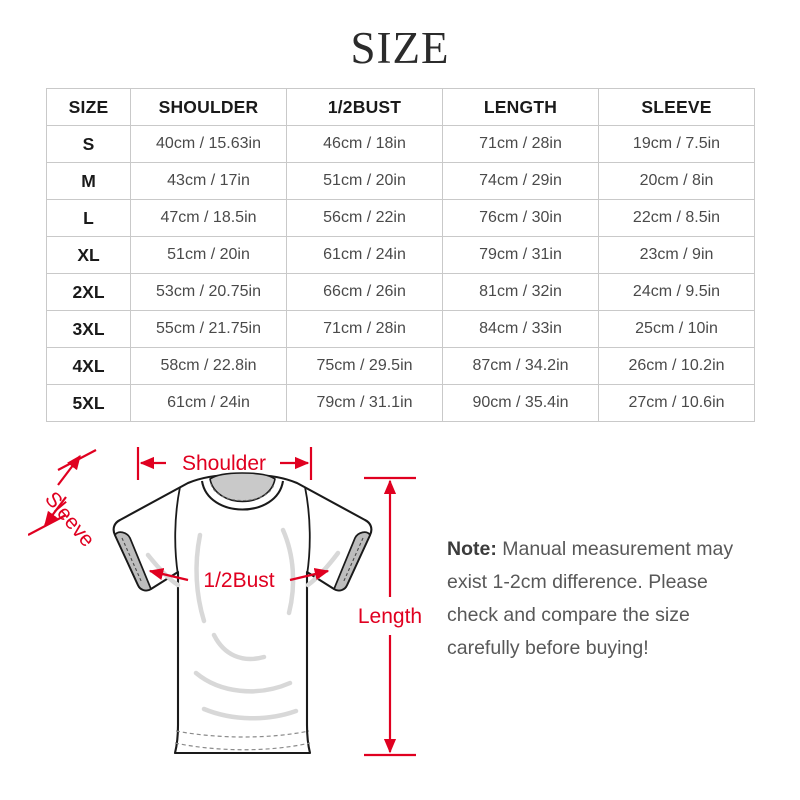  What do you see at coordinates (88, 366) in the screenshot?
I see `cell-size: 4XL` at bounding box center [88, 366].